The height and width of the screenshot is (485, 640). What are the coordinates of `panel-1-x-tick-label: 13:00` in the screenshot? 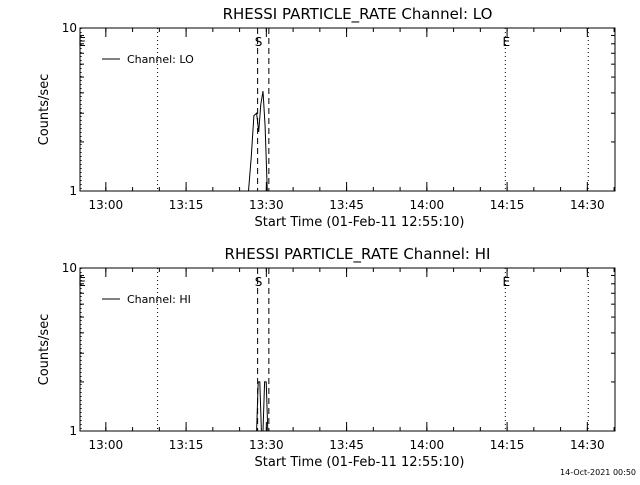 It's located at (106, 205).